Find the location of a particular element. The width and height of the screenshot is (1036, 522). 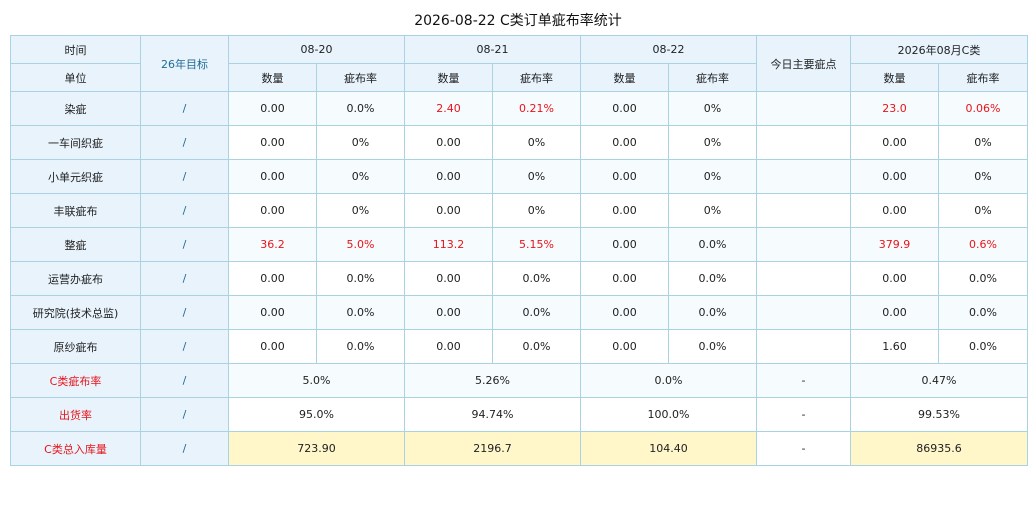

cell-month-rate: 0.0% is located at coordinates (983, 312).